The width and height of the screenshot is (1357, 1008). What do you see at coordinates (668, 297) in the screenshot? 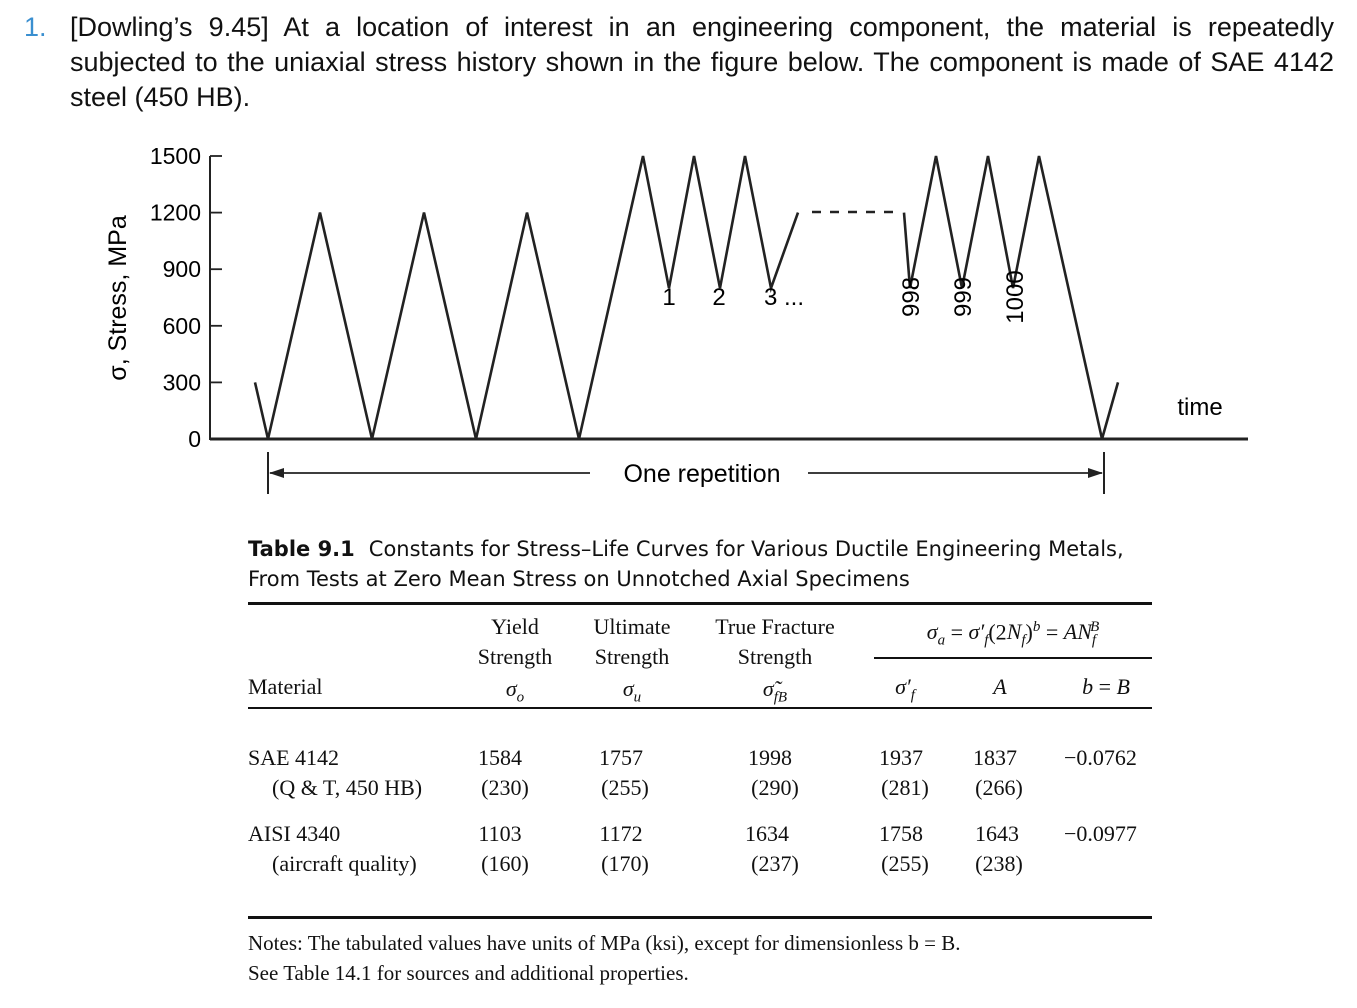
I see `cycle-label-1: 1` at bounding box center [668, 297].